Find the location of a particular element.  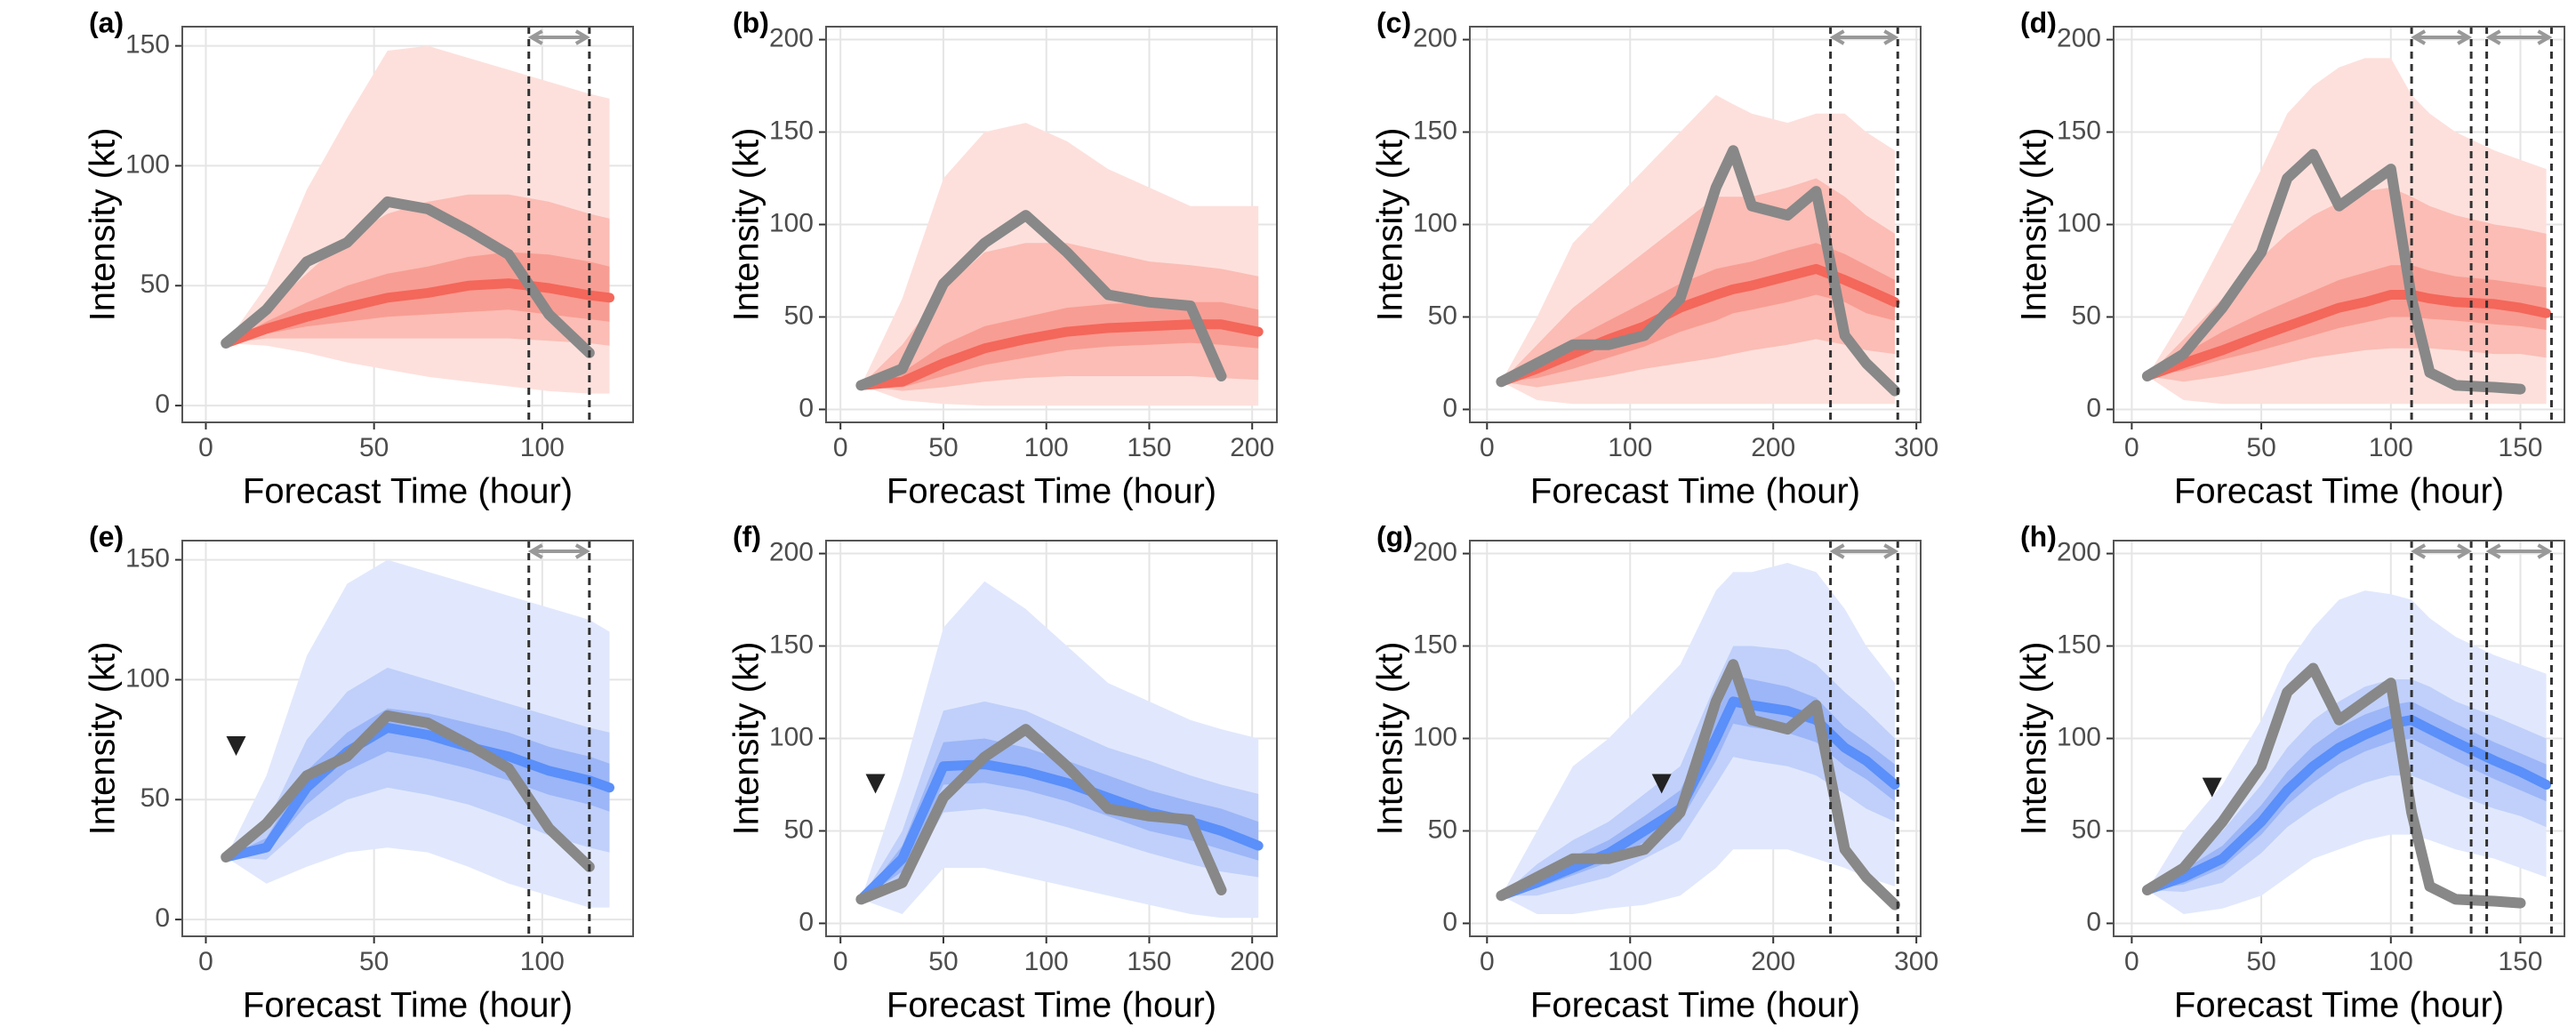

panel-label: (b) is located at coordinates (751, 22).